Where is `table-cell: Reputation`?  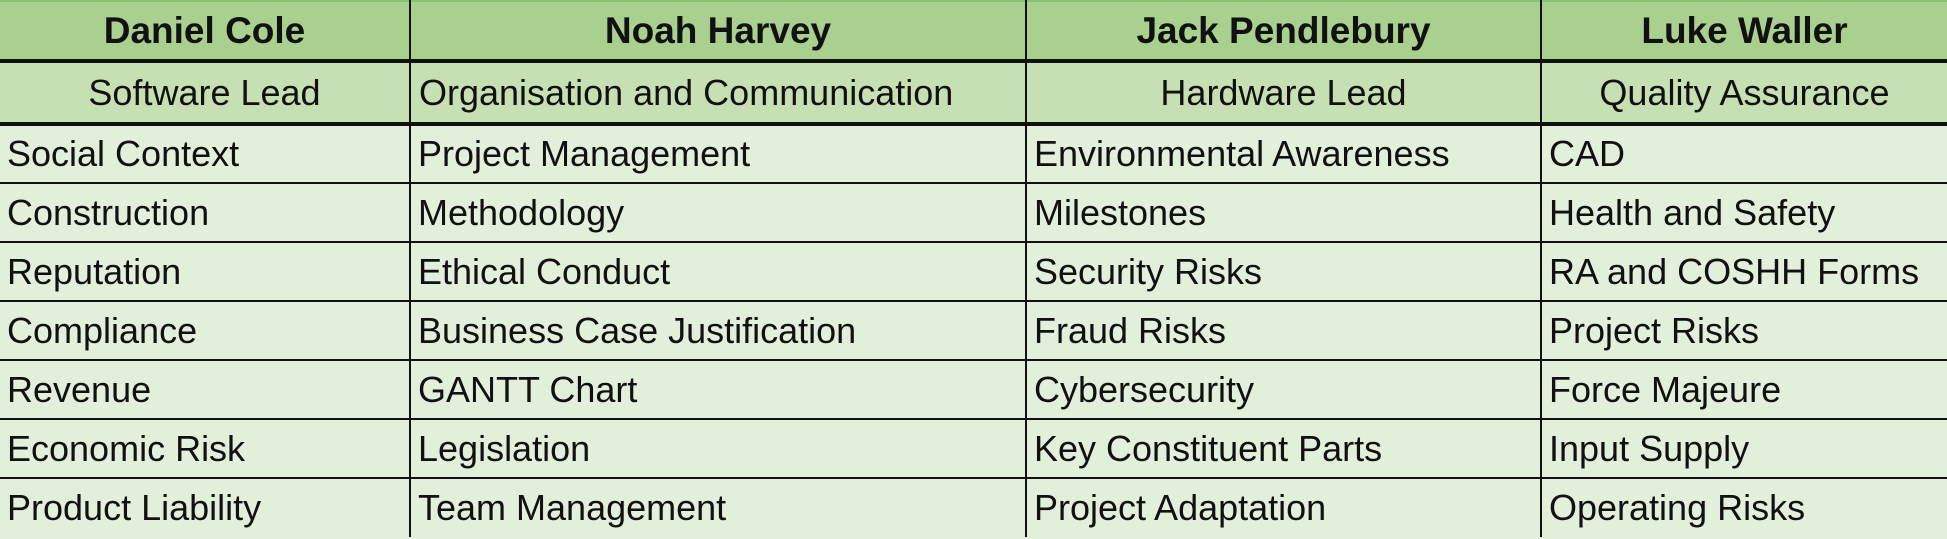
table-cell: Reputation is located at coordinates (205, 272).